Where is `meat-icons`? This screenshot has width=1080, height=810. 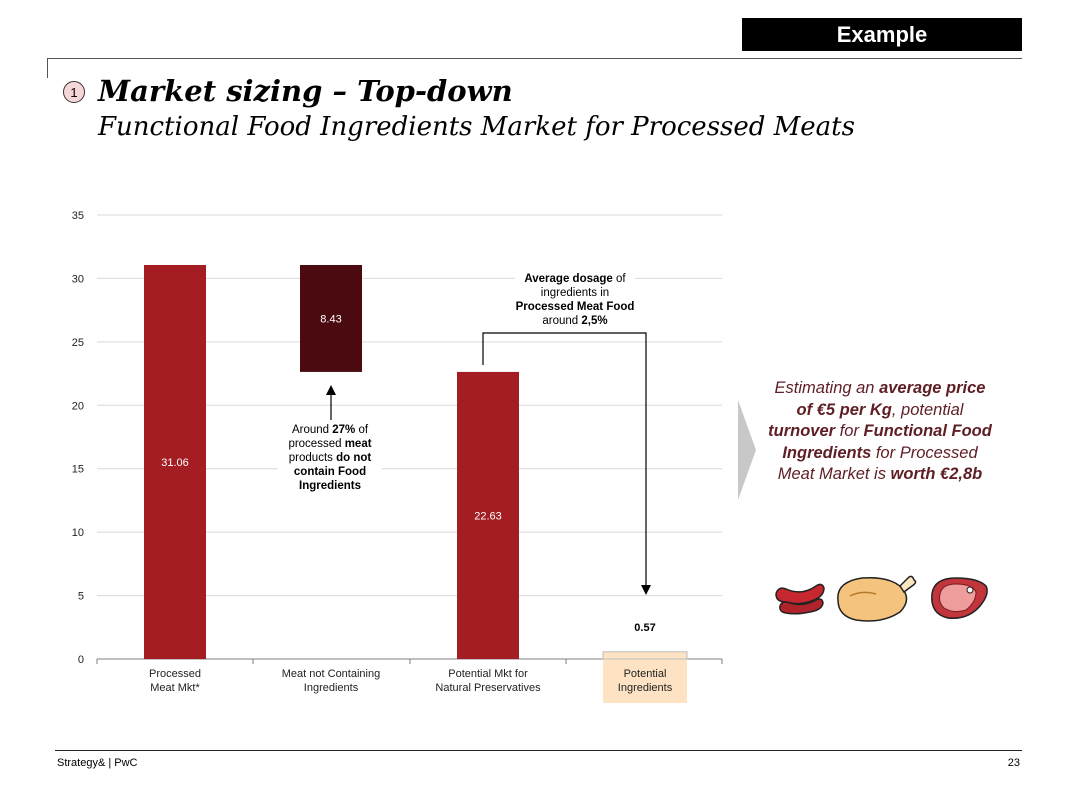 meat-icons is located at coordinates (882, 597).